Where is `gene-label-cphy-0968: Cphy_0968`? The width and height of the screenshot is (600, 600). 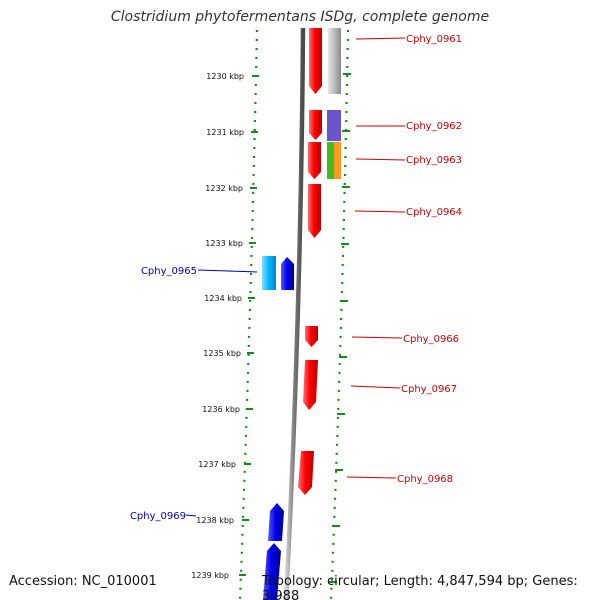 gene-label-cphy-0968: Cphy_0968 is located at coordinates (425, 479).